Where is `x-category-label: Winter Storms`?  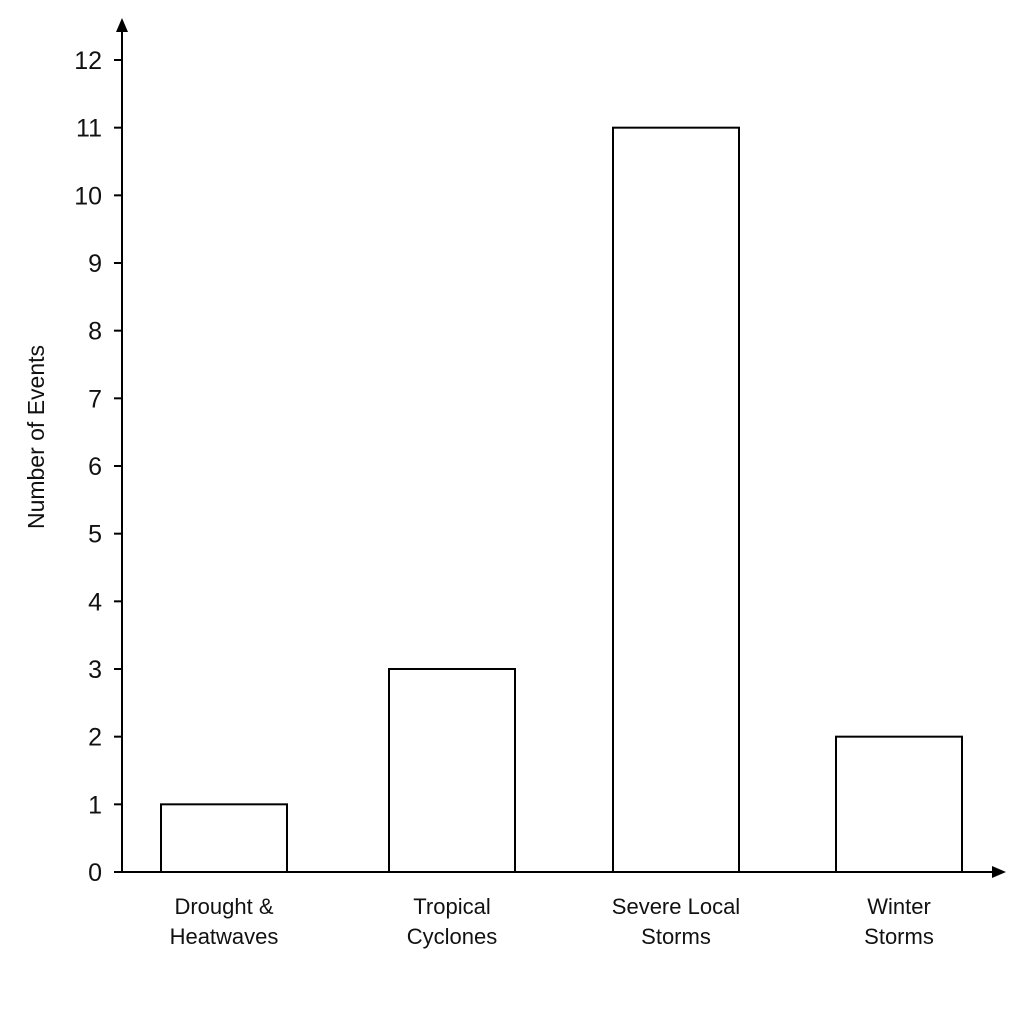 x-category-label: Winter Storms is located at coordinates (899, 921).